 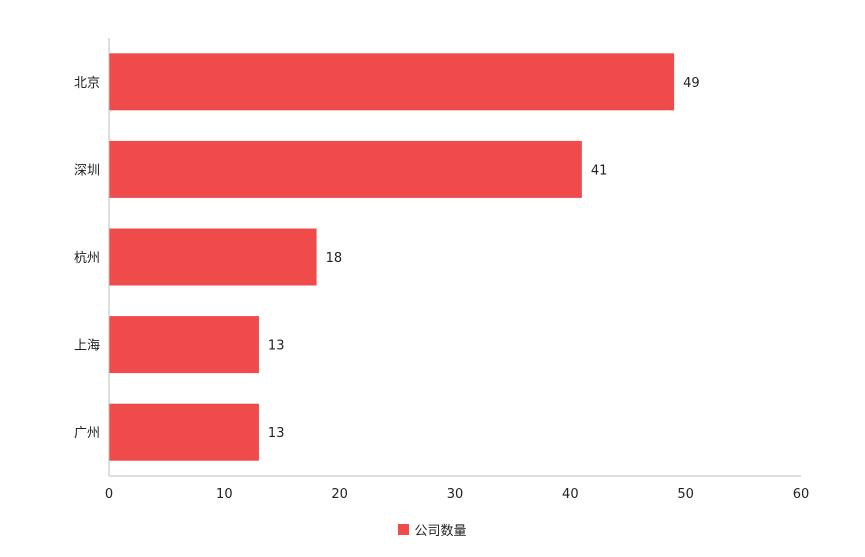 What do you see at coordinates (276, 346) in the screenshot?
I see `data-label-3: 13` at bounding box center [276, 346].